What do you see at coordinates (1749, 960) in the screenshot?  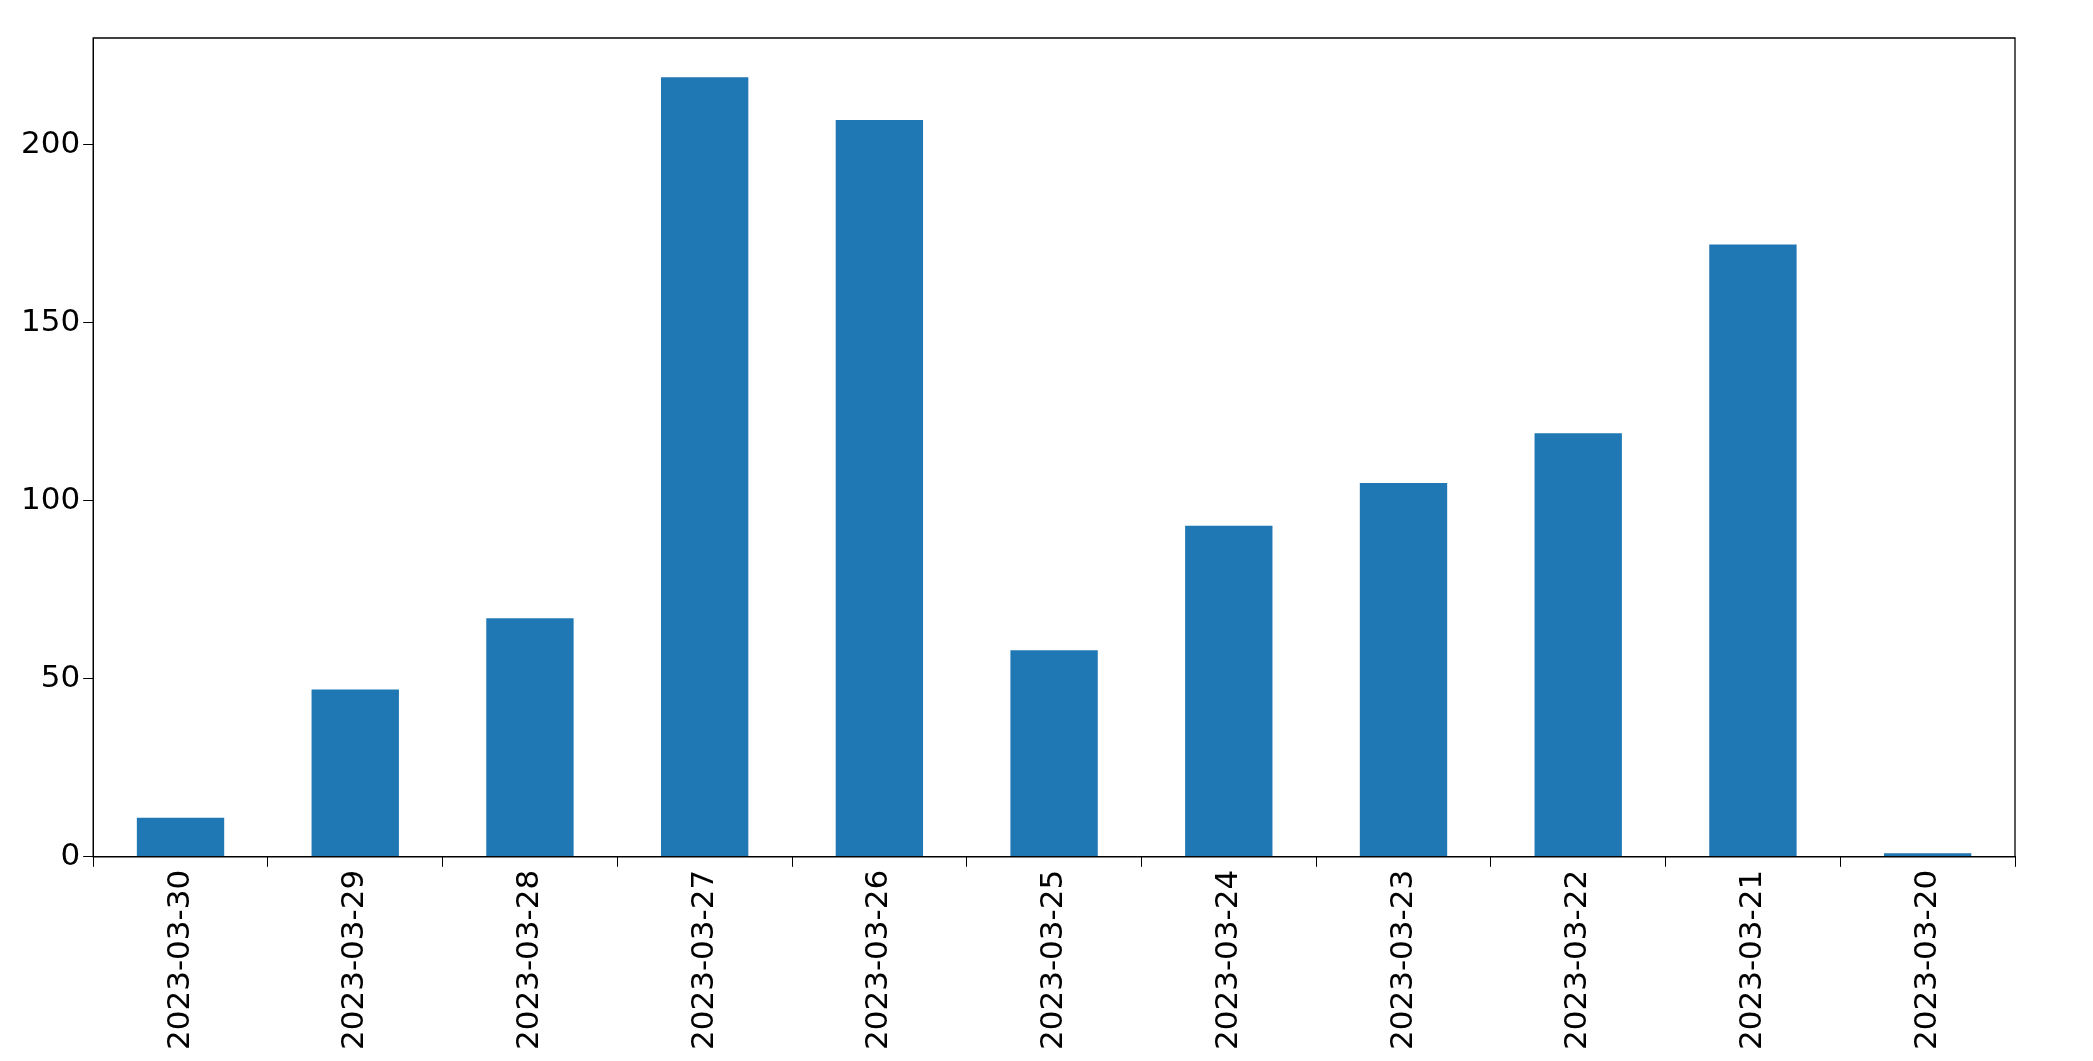 I see `x-tick-label: 2023-03-21` at bounding box center [1749, 960].